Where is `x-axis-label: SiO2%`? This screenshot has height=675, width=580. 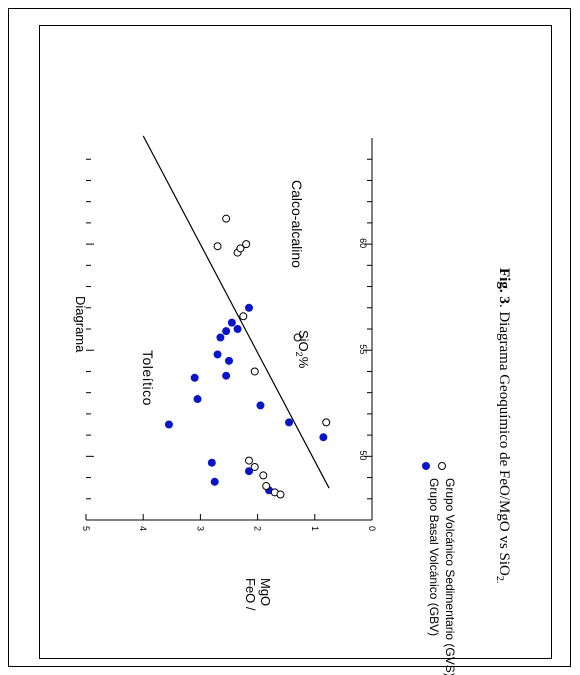
x-axis-label: SiO2% is located at coordinates (302, 349).